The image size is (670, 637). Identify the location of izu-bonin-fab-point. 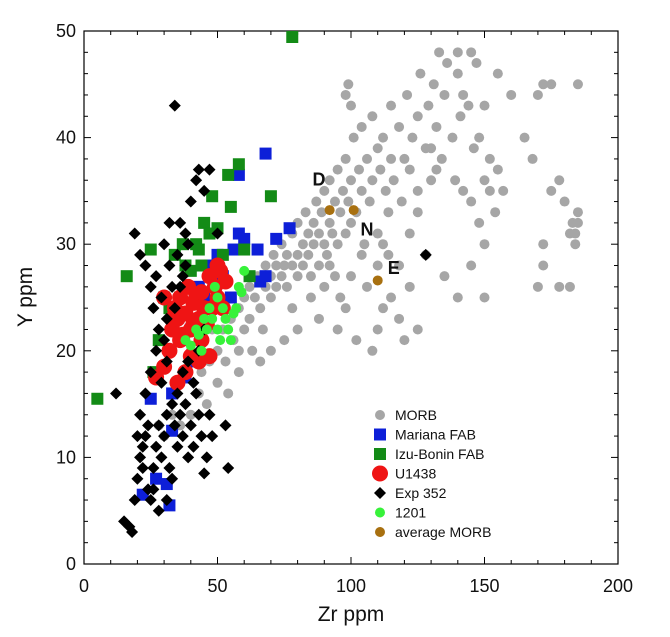
(212, 196).